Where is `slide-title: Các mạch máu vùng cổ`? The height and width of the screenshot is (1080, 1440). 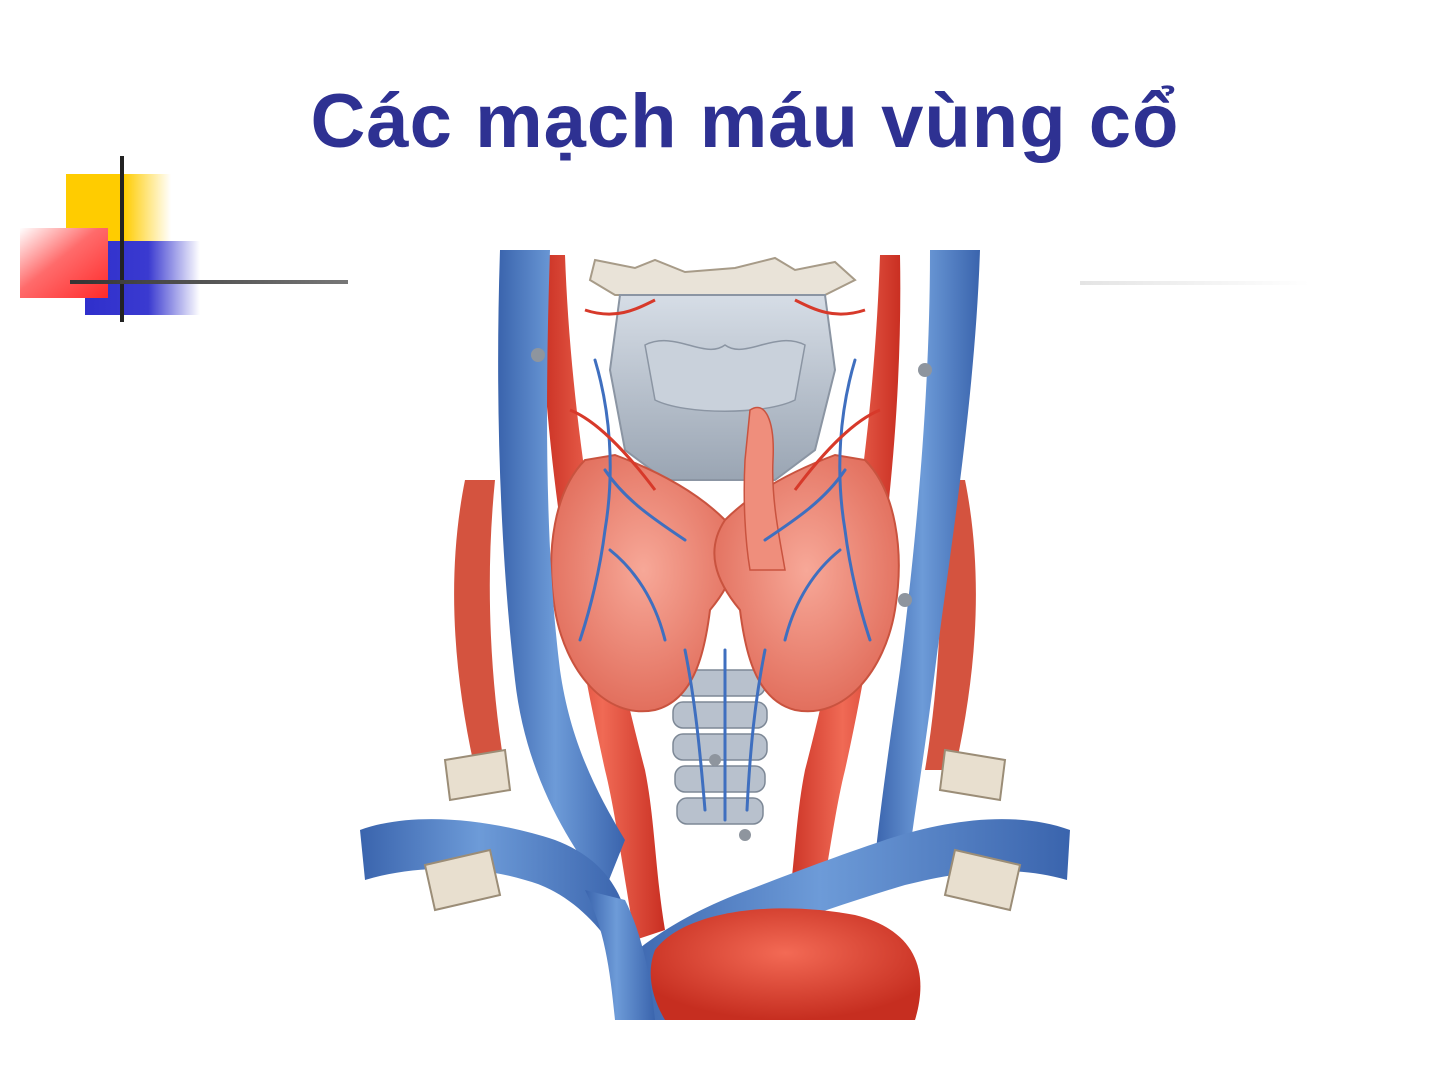
slide-title: Các mạch máu vùng cổ is located at coordinates (745, 121).